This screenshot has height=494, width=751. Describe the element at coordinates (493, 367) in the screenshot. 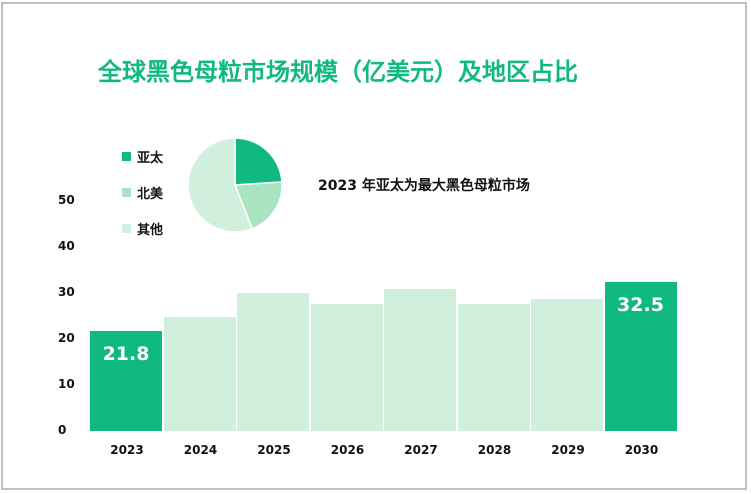

I see `bar-2028` at that location.